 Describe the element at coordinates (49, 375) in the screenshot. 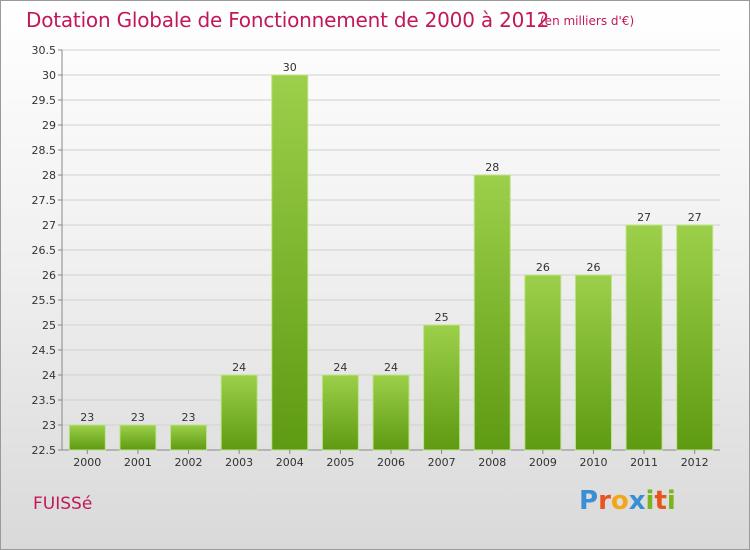

I see `y-tick-label: 24` at that location.